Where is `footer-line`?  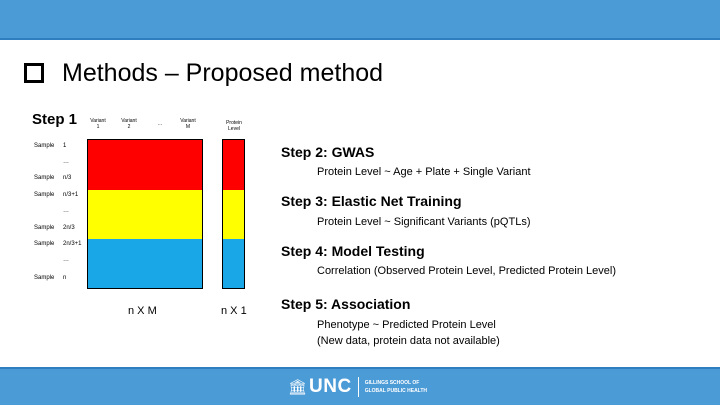 footer-line is located at coordinates (360, 368).